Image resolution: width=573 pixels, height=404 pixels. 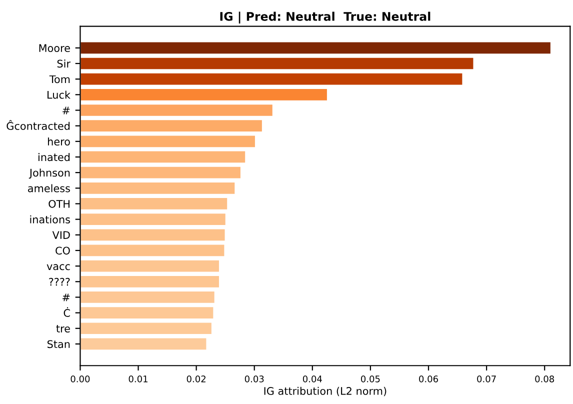 I want to click on x-tick-label: 0.01, so click(x=138, y=379).